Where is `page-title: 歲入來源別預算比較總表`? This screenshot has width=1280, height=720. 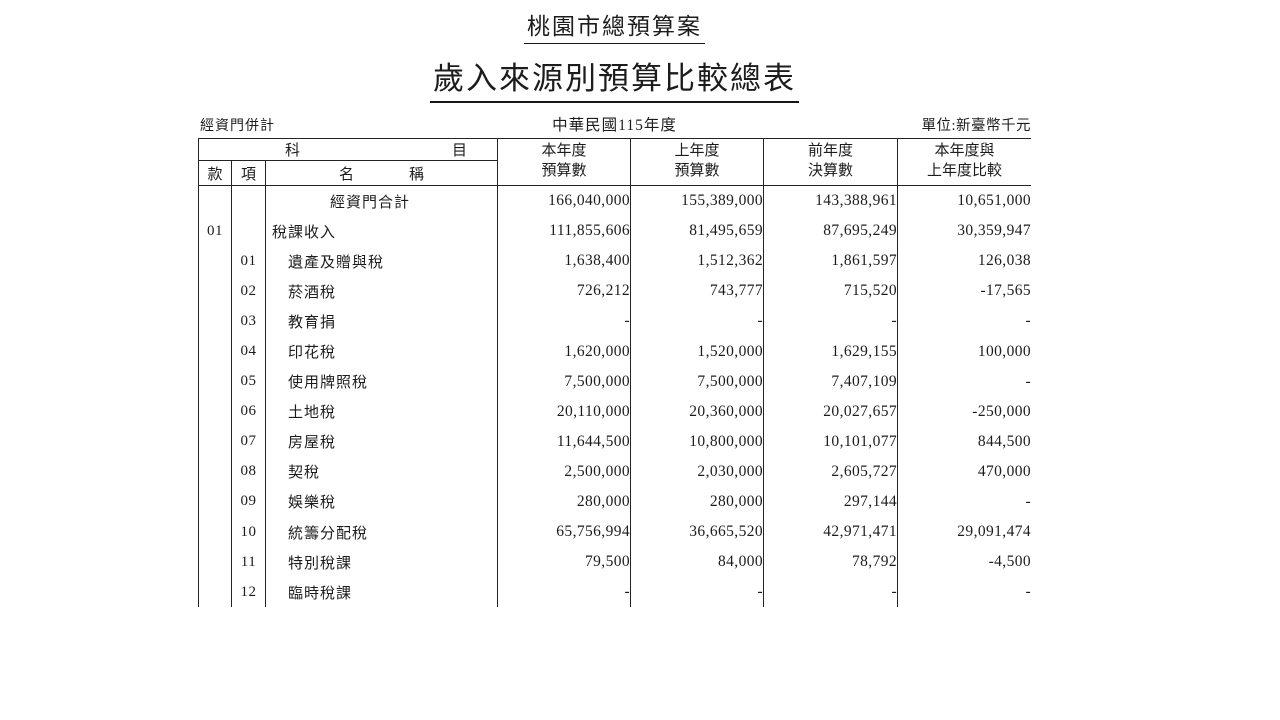
page-title: 歲入來源別預算比較總表 is located at coordinates (614, 78).